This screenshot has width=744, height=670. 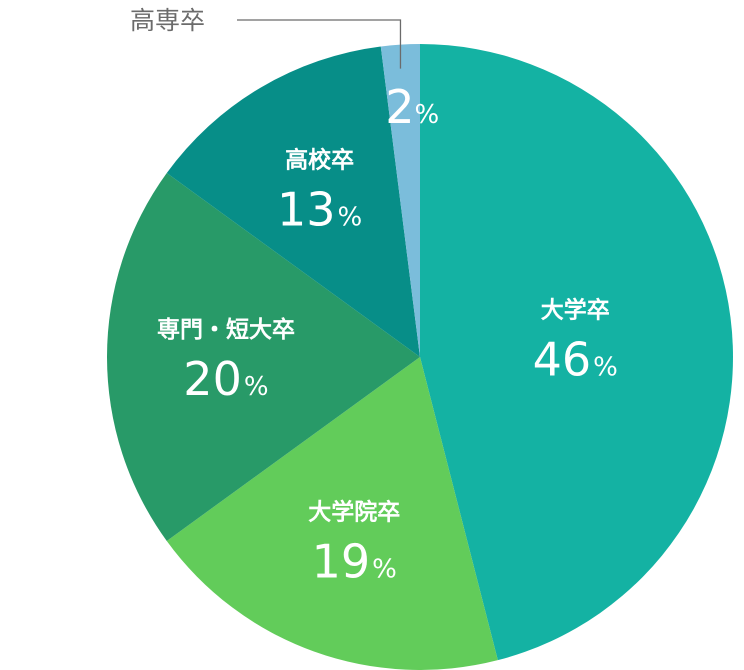 What do you see at coordinates (575, 359) in the screenshot?
I see `slice-value-university: 46%` at bounding box center [575, 359].